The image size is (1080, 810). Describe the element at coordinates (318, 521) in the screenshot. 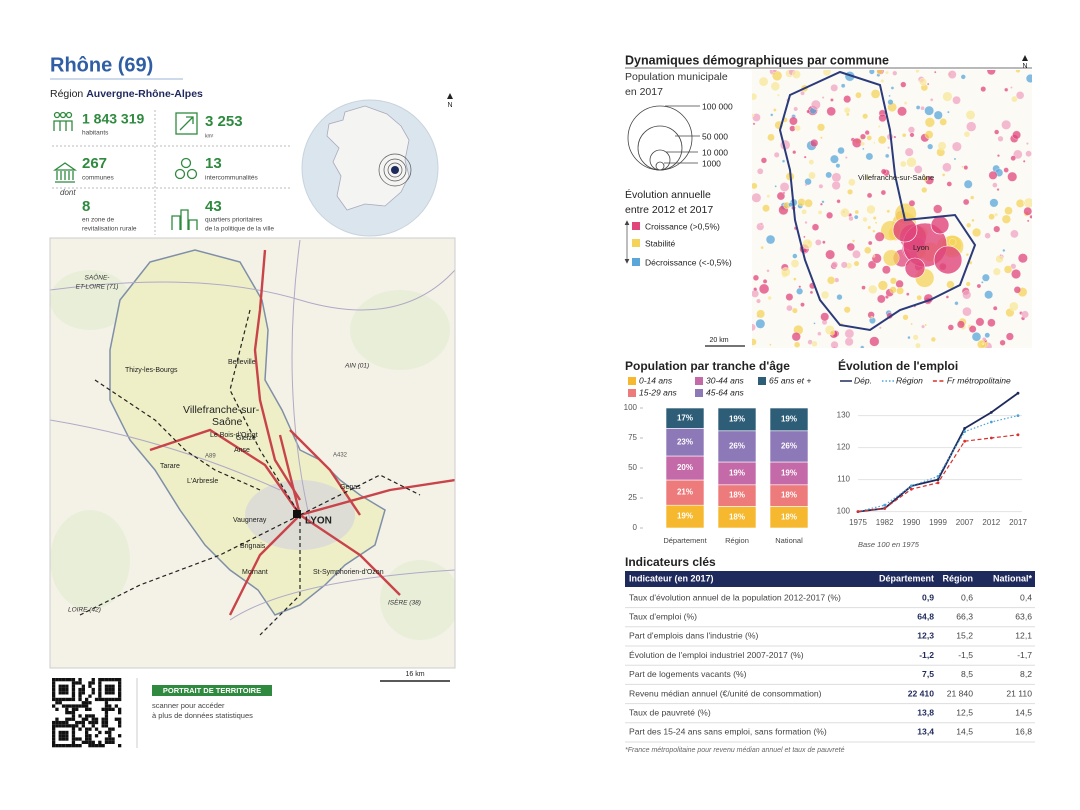

I see `map-label: LYON` at that location.